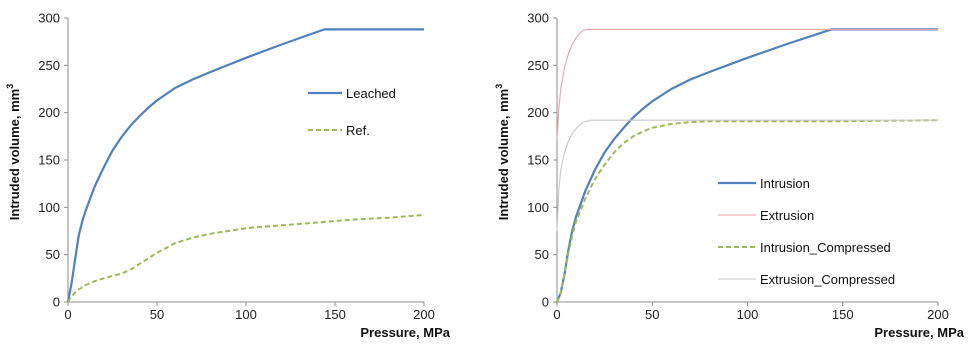  I want to click on legend-label: Intrusion, so click(785, 183).